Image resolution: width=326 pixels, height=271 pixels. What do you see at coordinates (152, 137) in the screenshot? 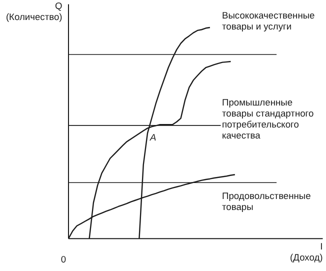
I see `annotation: A` at bounding box center [152, 137].